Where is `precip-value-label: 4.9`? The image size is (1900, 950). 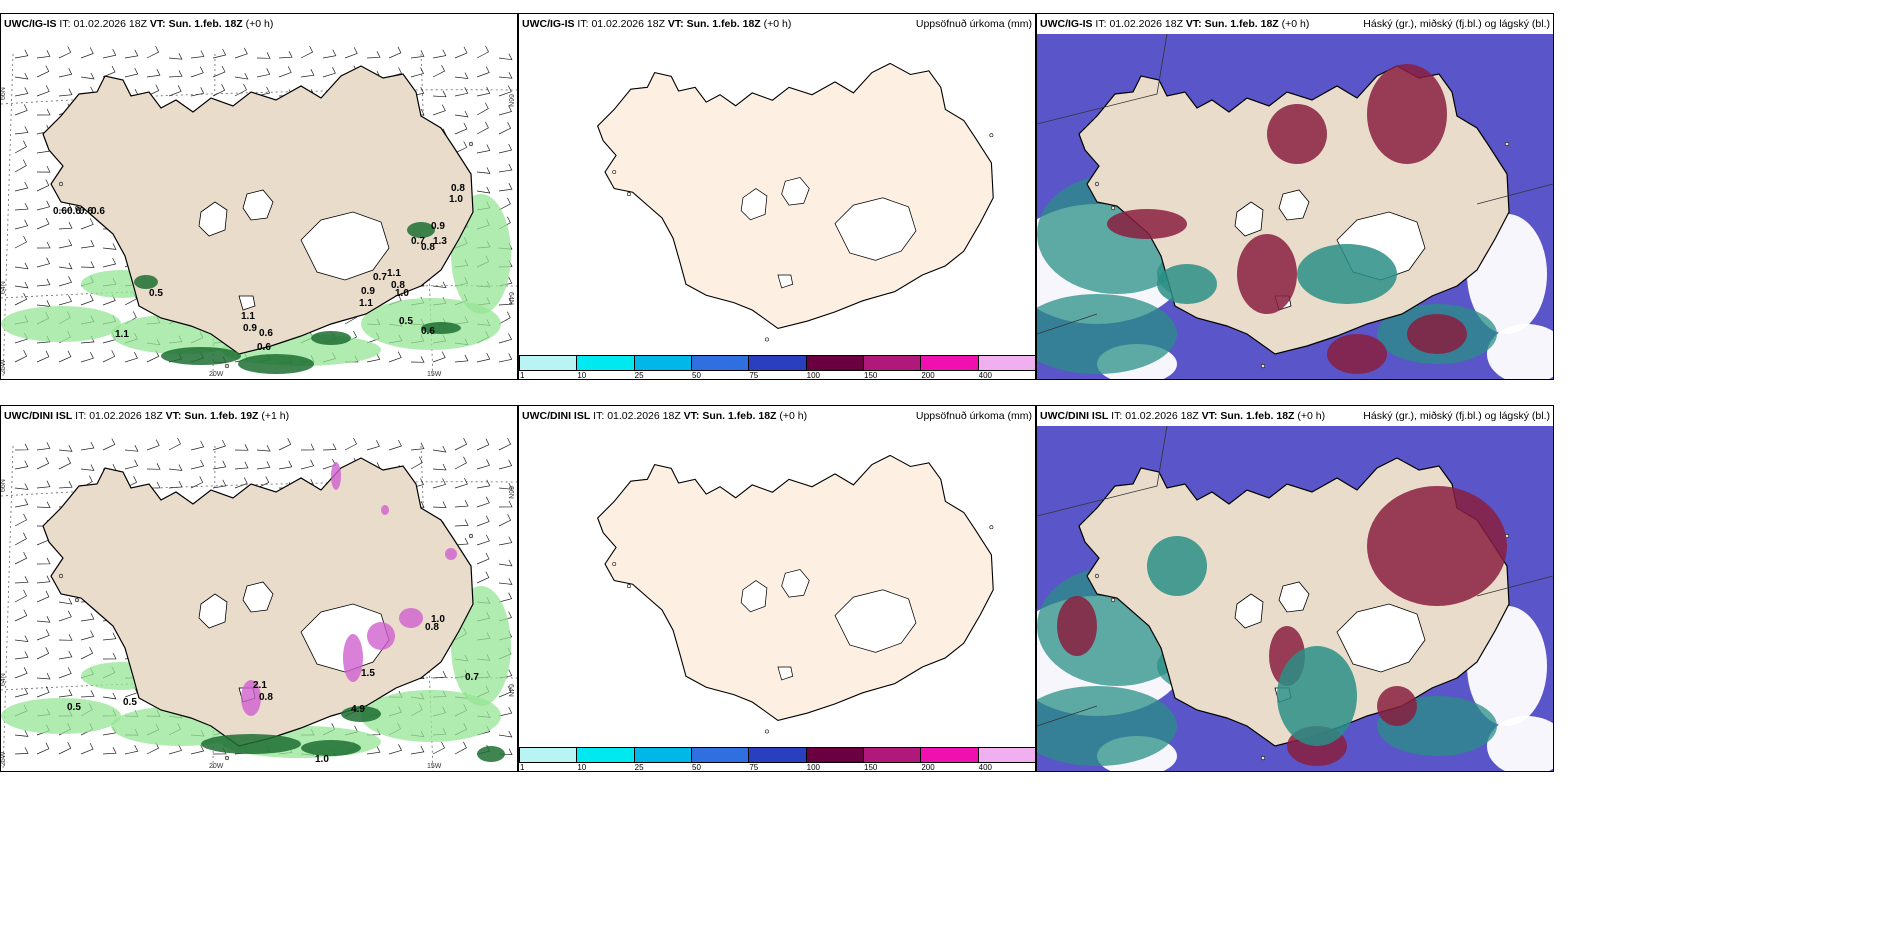
precip-value-label: 4.9 is located at coordinates (358, 709).